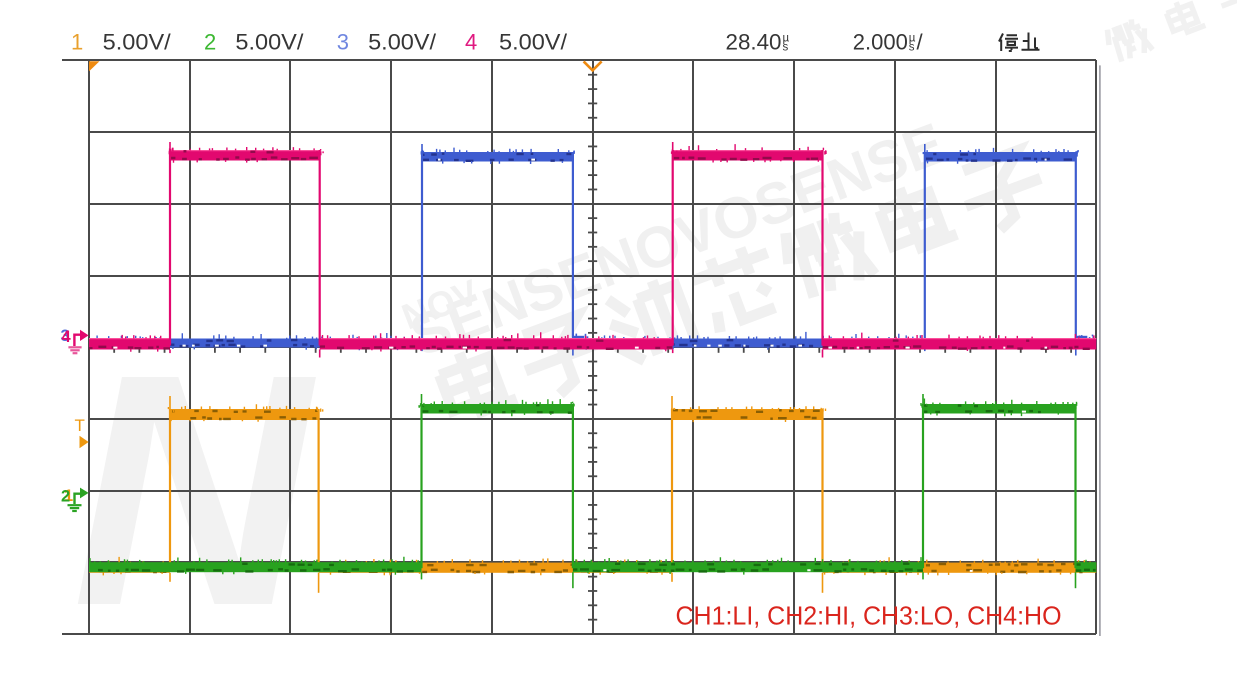 This screenshot has width=1237, height=684. Describe the element at coordinates (754, 42) in the screenshot. I see `svg-text: 28.40` at that location.